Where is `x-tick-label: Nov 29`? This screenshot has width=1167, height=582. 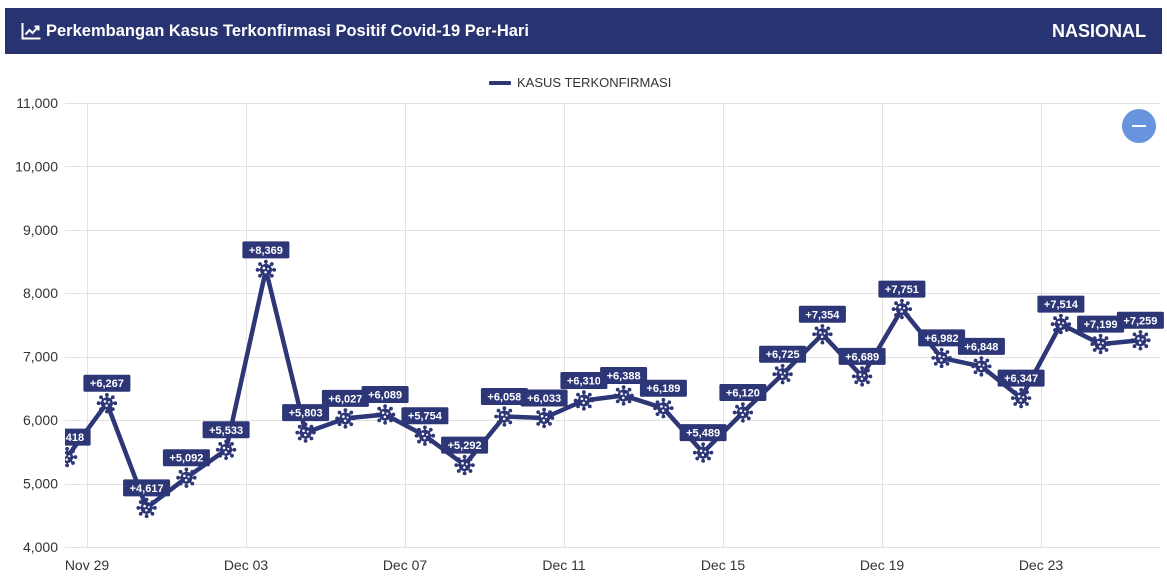 x-tick-label: Nov 29 is located at coordinates (87, 565).